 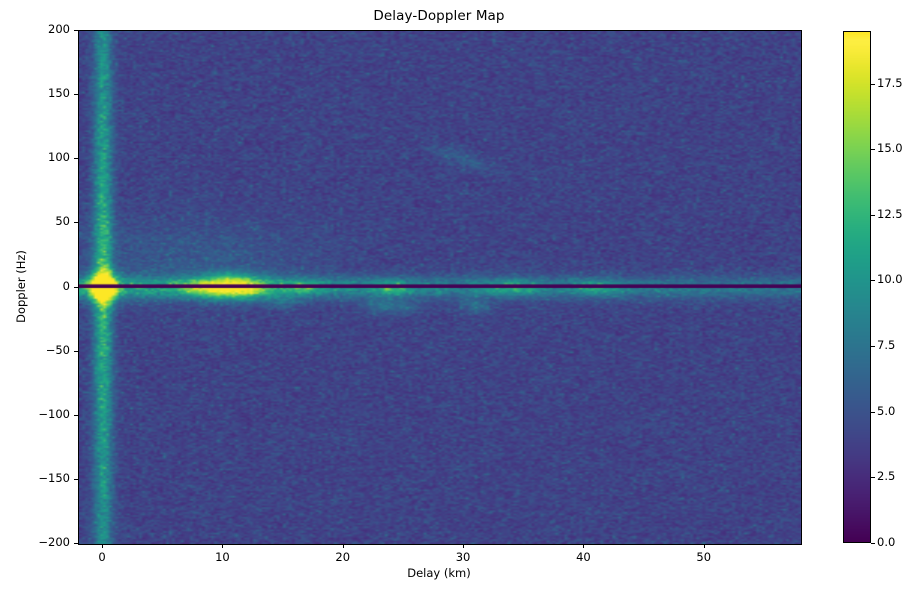 I want to click on colorbar-tick-label: 15.0, so click(x=890, y=148).